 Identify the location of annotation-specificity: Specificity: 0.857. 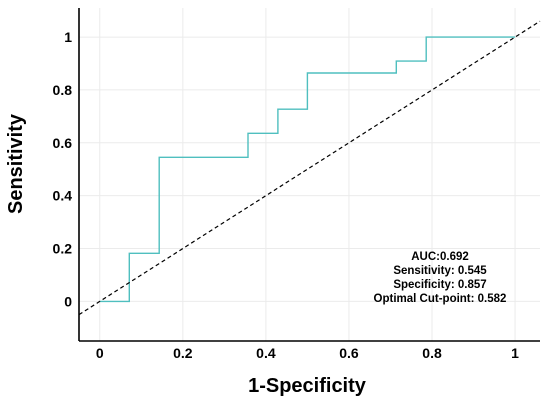
(439, 285).